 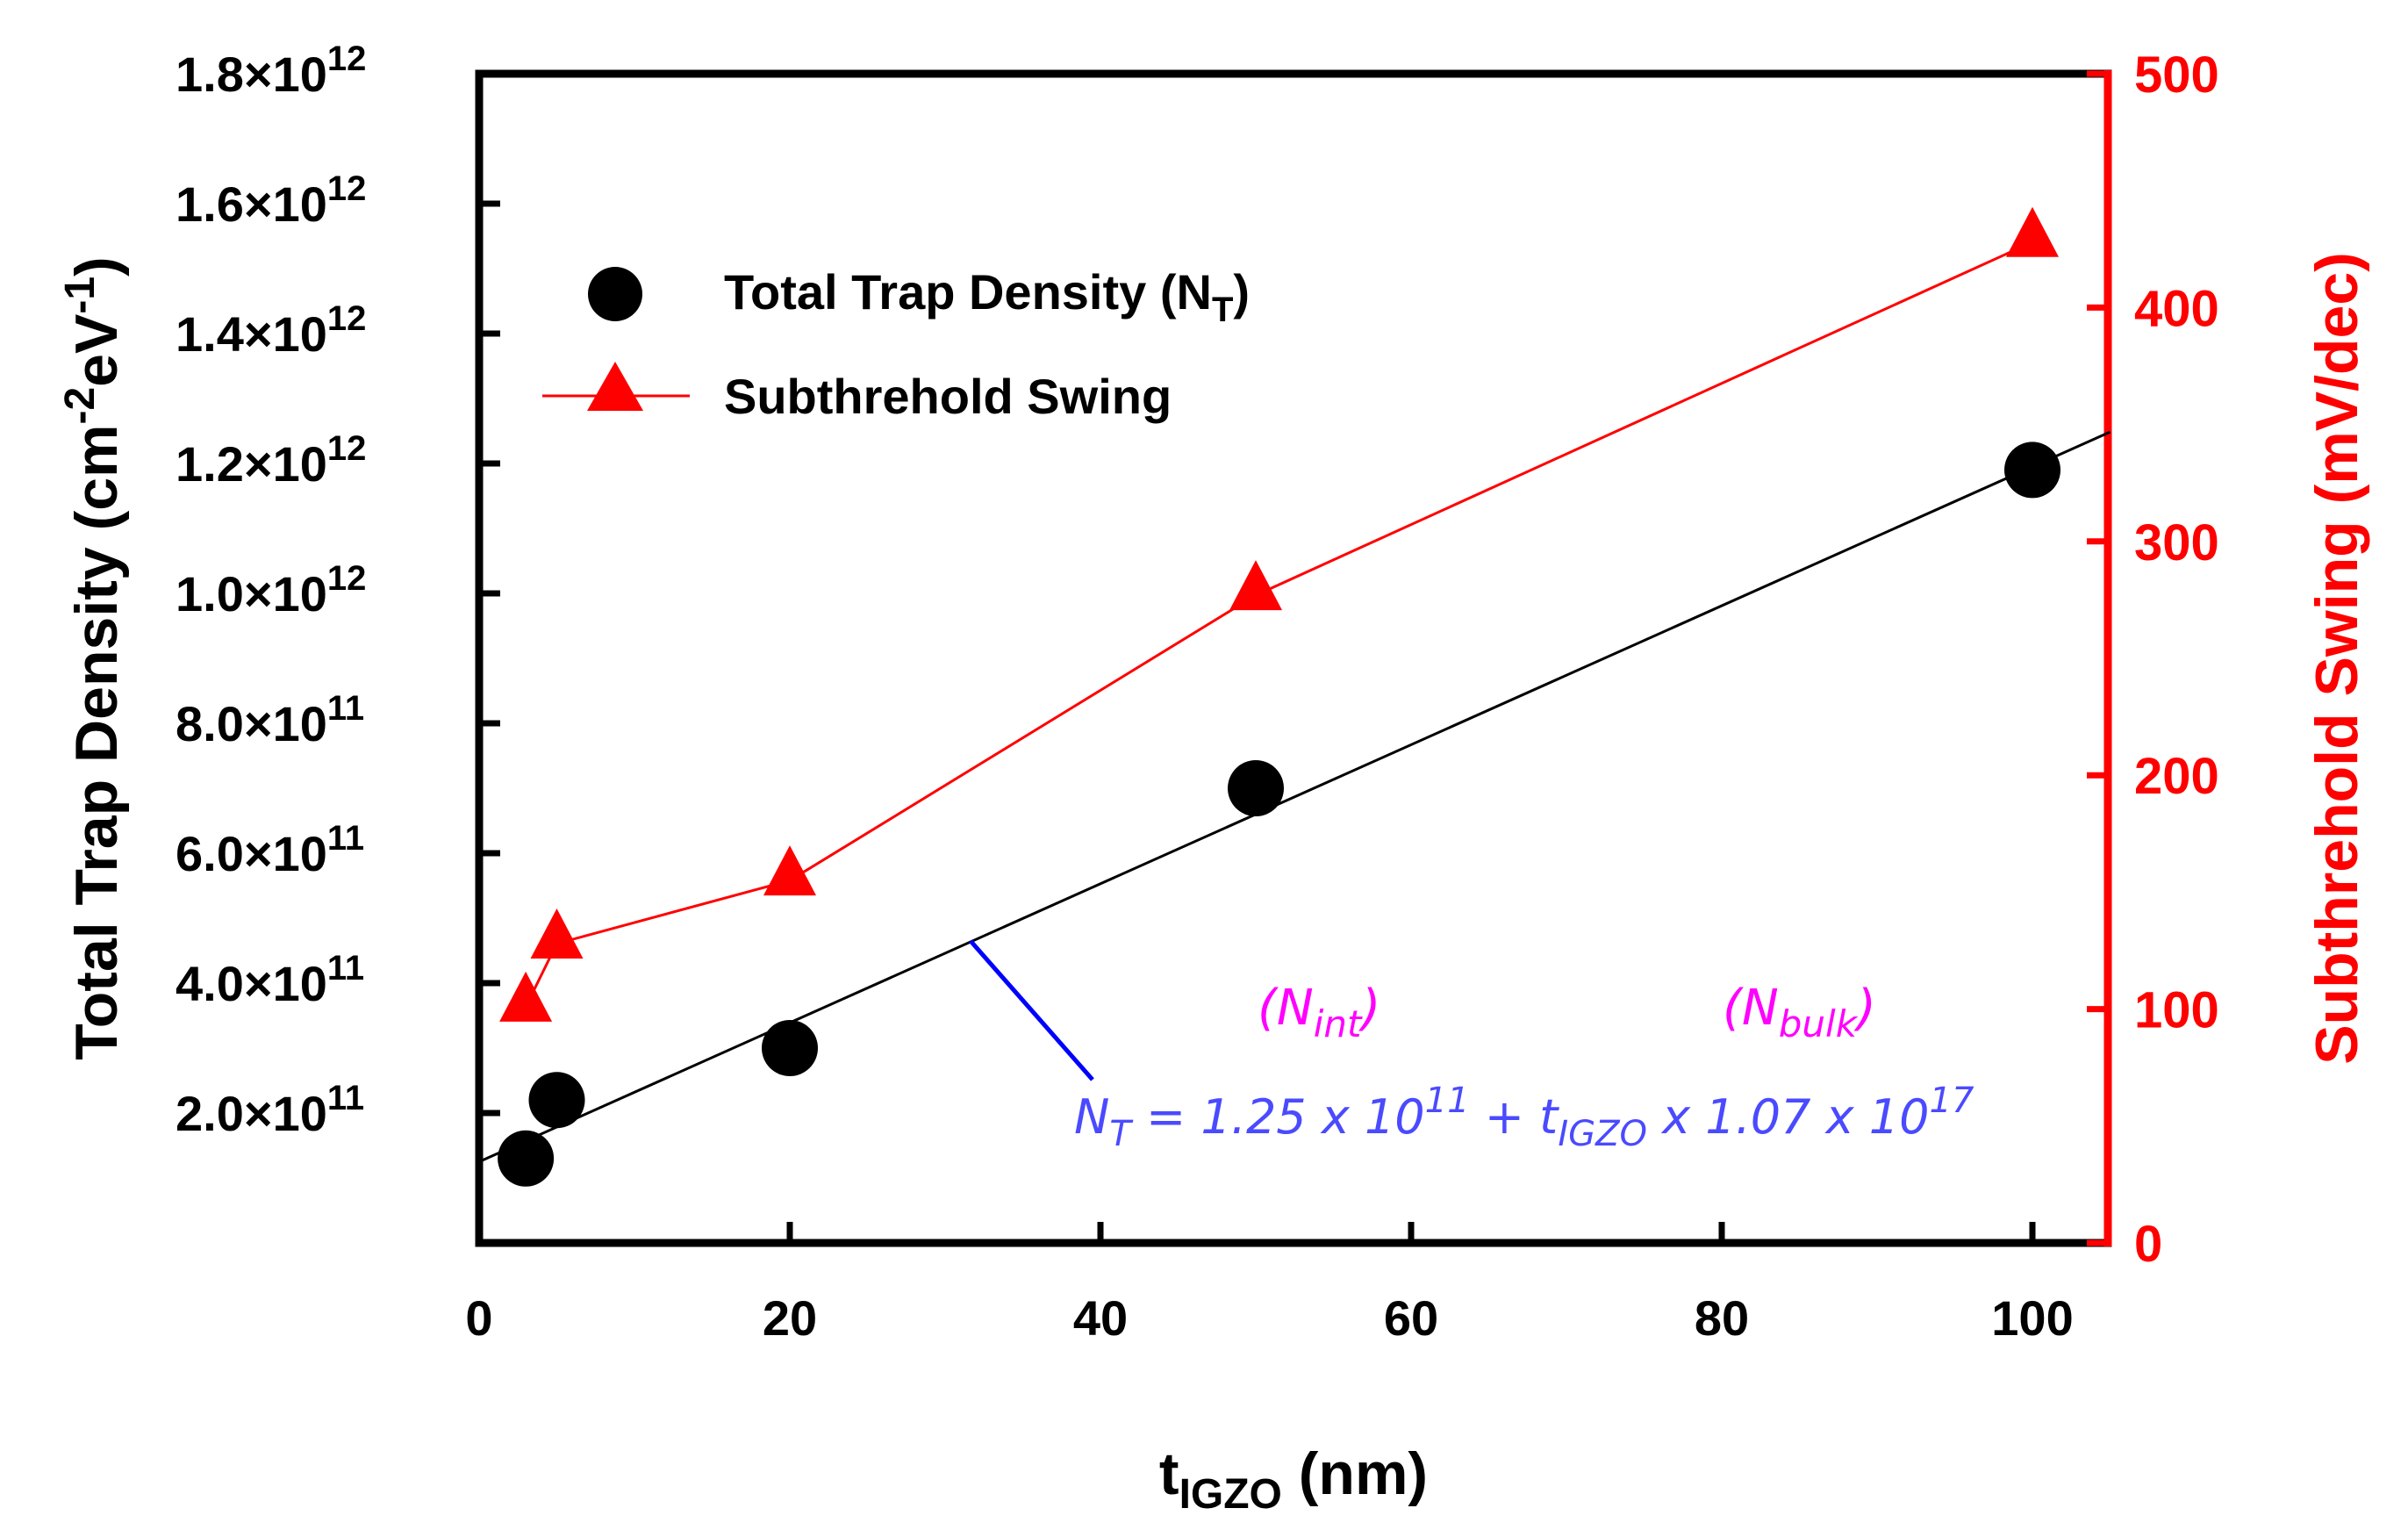 What do you see at coordinates (270, 980) in the screenshot?
I see `y-left-tick-label: 4.0×10¹¹` at bounding box center [270, 980].